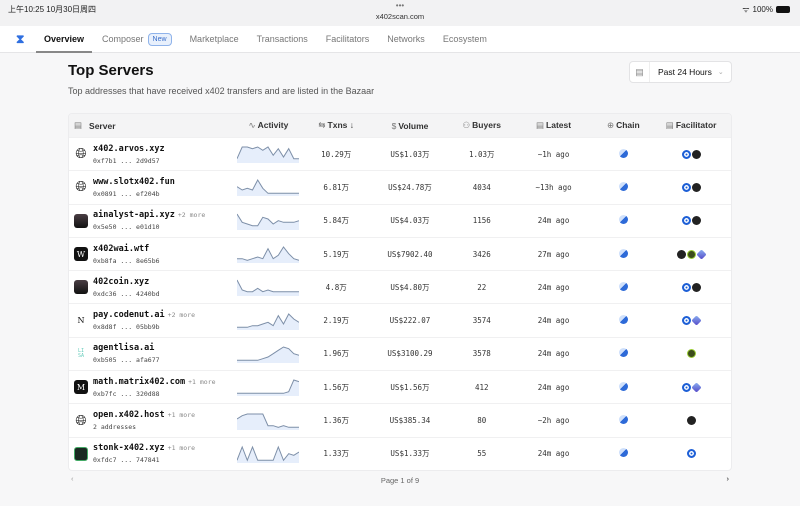  Describe the element at coordinates (134, 181) in the screenshot. I see `server-name: www.slotx402.fun` at that location.